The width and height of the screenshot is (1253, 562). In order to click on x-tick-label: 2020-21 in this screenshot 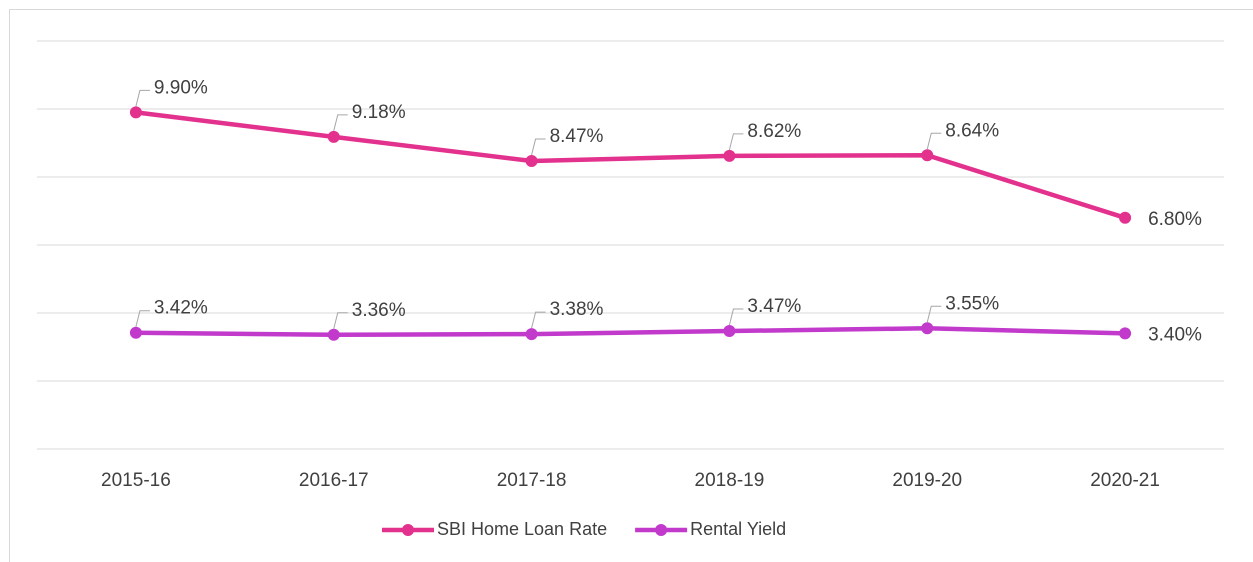, I will do `click(1125, 480)`.